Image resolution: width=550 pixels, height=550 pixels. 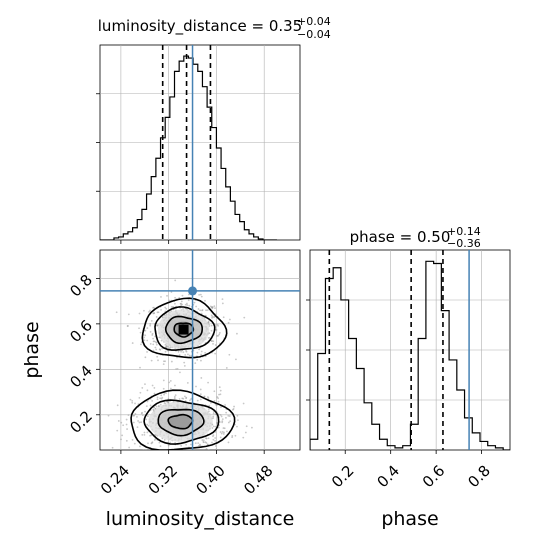 I want to click on grid, so click(x=410, y=350).